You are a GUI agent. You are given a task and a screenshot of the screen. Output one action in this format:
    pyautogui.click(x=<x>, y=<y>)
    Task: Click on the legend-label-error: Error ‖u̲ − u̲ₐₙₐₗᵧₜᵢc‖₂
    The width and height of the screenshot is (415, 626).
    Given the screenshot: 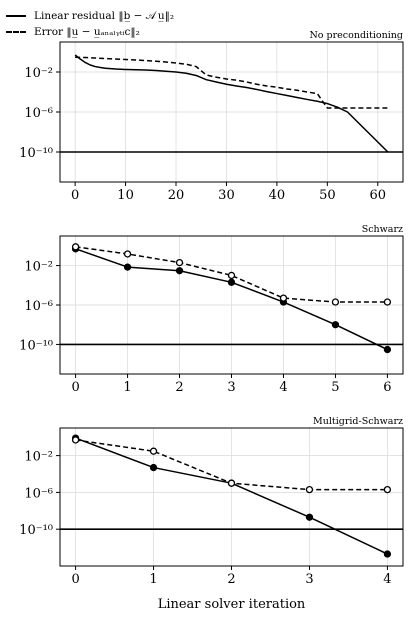 What is the action you would take?
    pyautogui.click(x=87, y=32)
    